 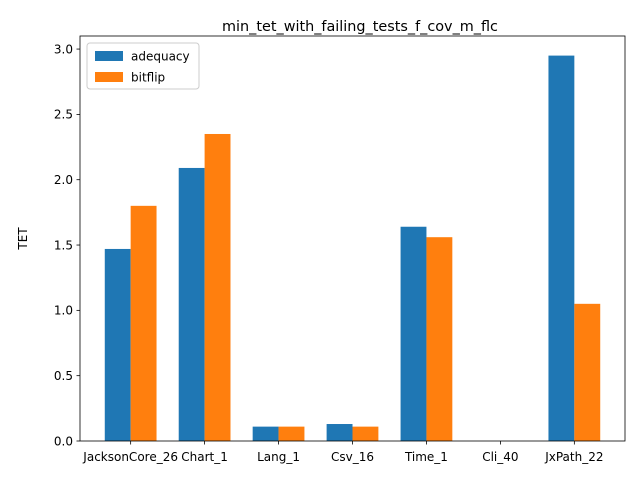 What do you see at coordinates (63, 115) in the screenshot?
I see `y-tick-label: 2.5` at bounding box center [63, 115].